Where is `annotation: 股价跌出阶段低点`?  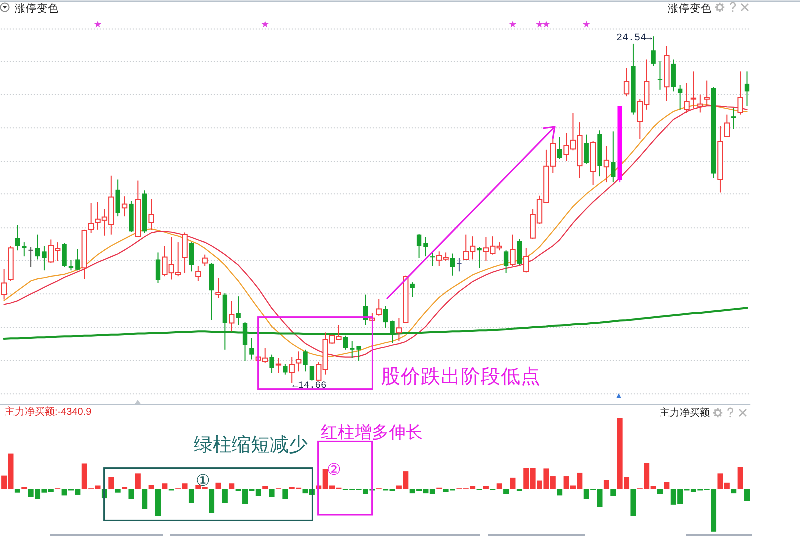
annotation: 股价跌出阶段低点 is located at coordinates (461, 377).